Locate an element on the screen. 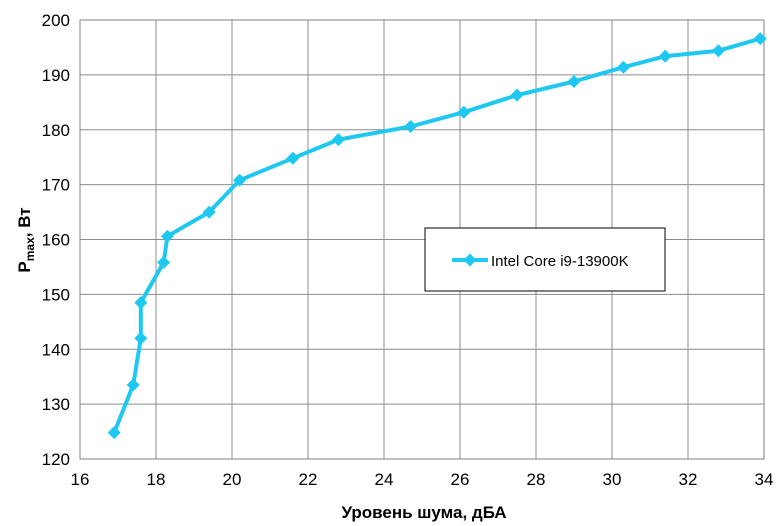 The width and height of the screenshot is (780, 526). y-tick-label: 160 is located at coordinates (56, 240).